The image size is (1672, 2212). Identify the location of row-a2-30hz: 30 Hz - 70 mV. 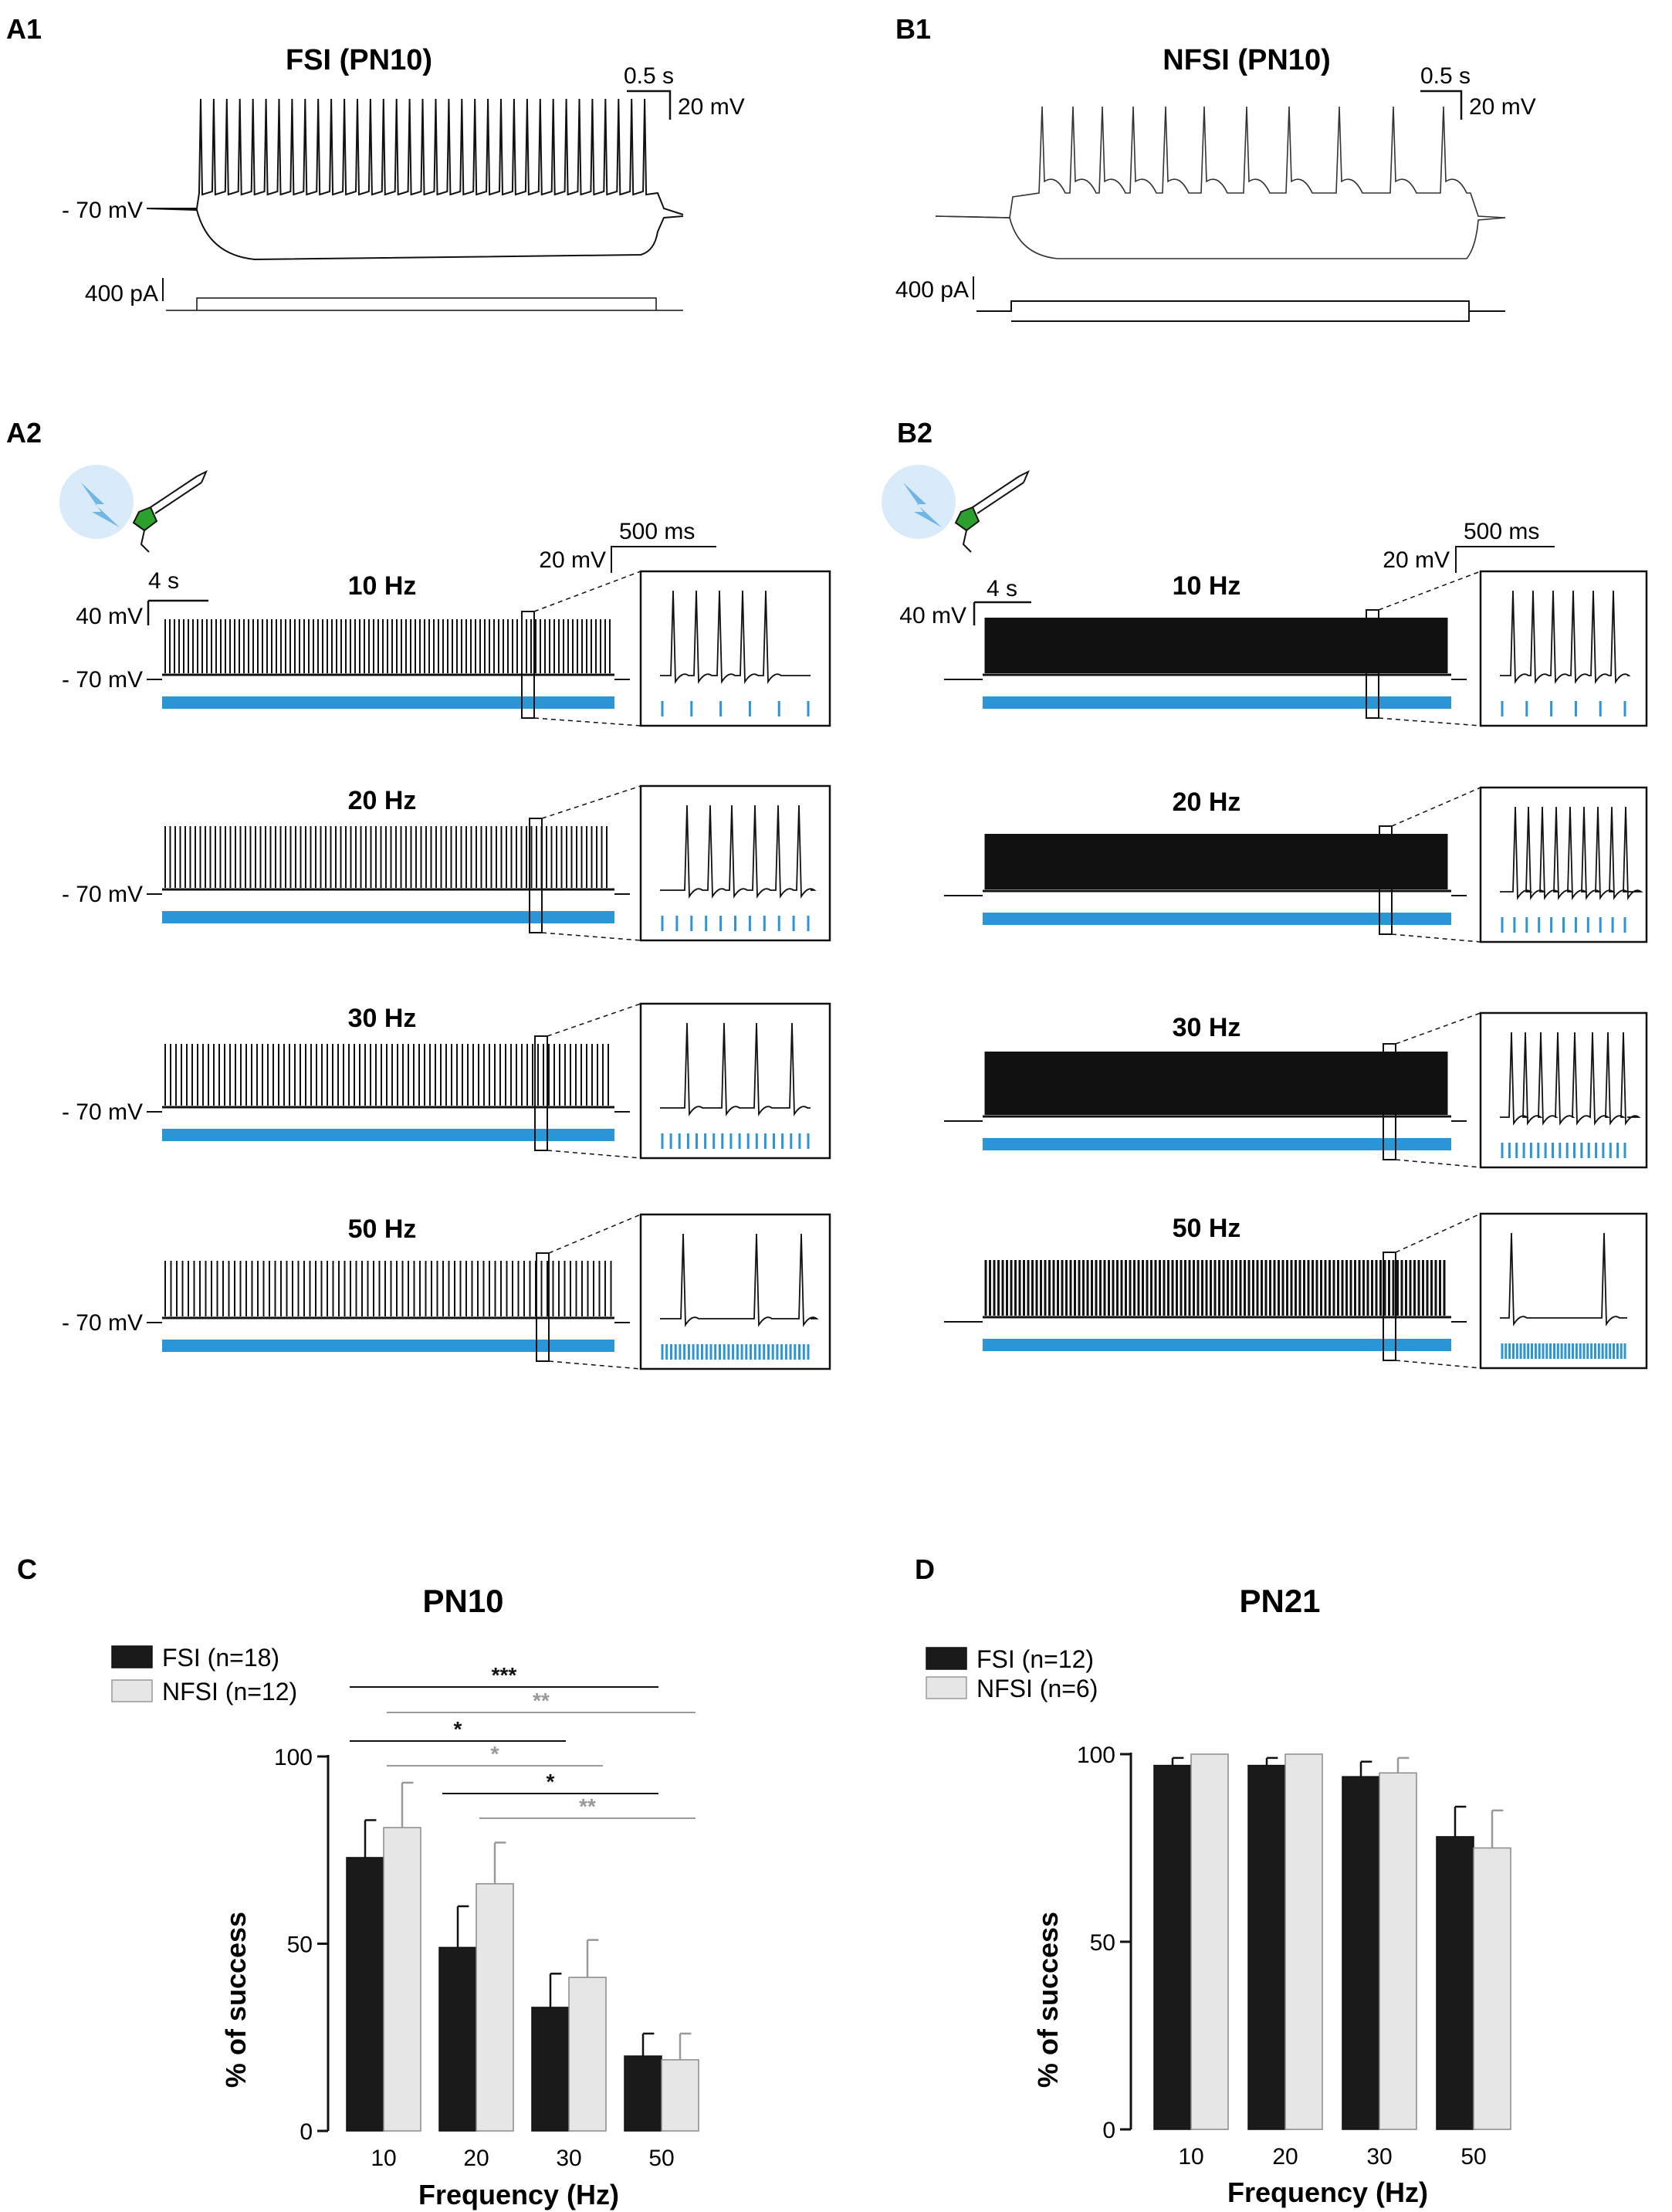
(446, 1081).